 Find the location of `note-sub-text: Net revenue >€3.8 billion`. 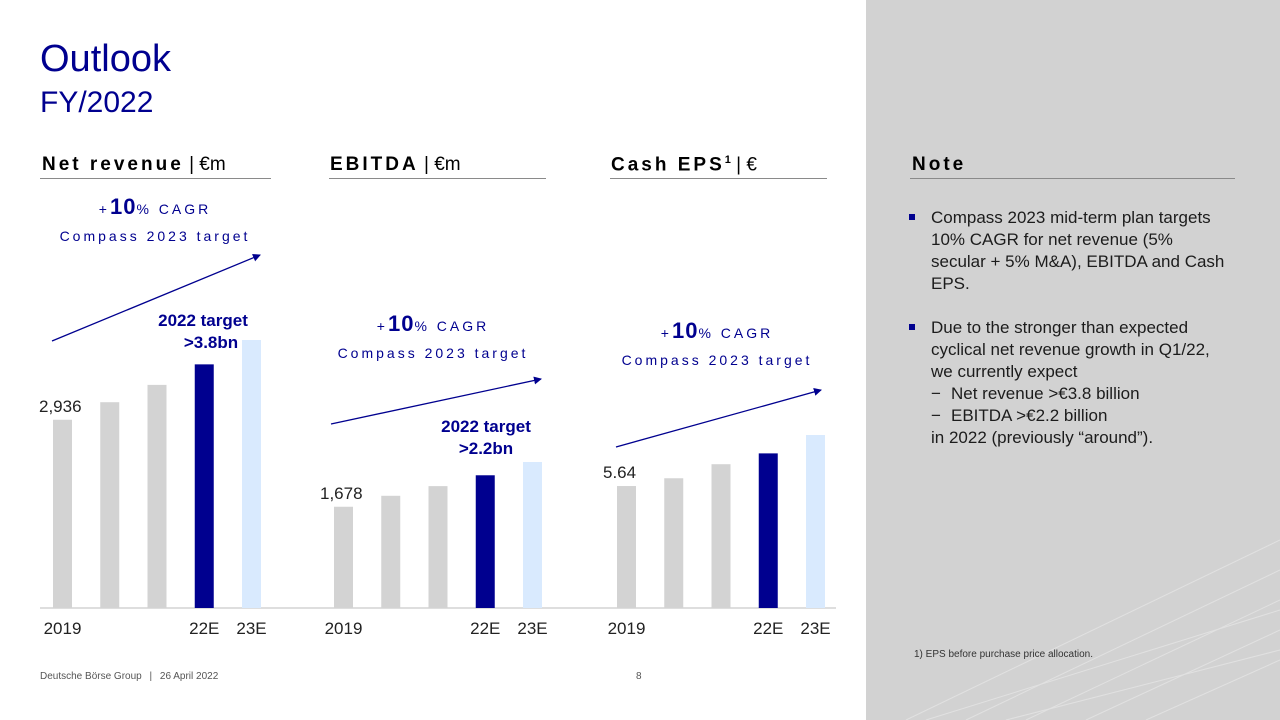

note-sub-text: Net revenue >€3.8 billion is located at coordinates (1045, 393).